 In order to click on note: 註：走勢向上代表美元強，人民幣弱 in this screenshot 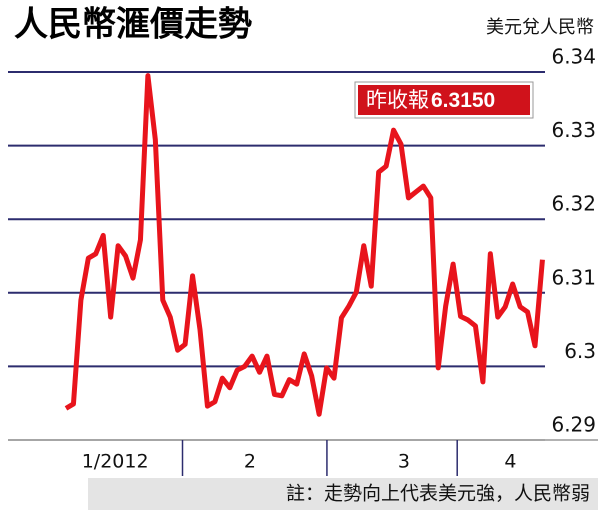, I will do `click(438, 494)`.